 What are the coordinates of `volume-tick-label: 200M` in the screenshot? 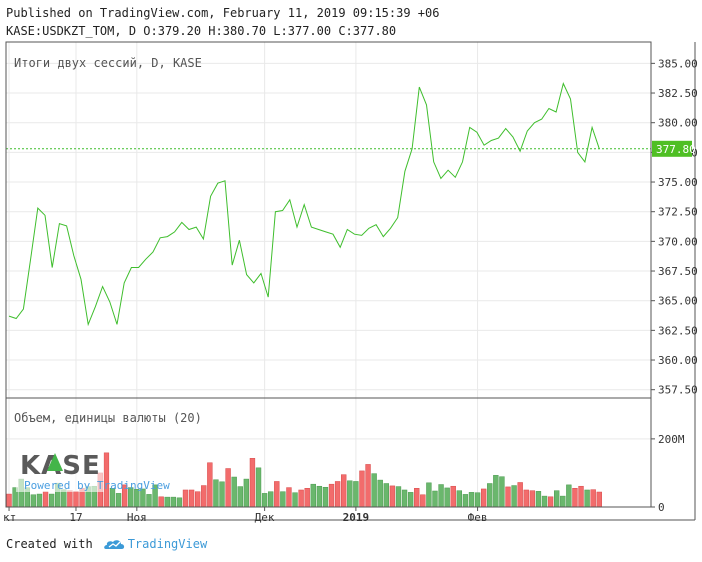 It's located at (671, 439).